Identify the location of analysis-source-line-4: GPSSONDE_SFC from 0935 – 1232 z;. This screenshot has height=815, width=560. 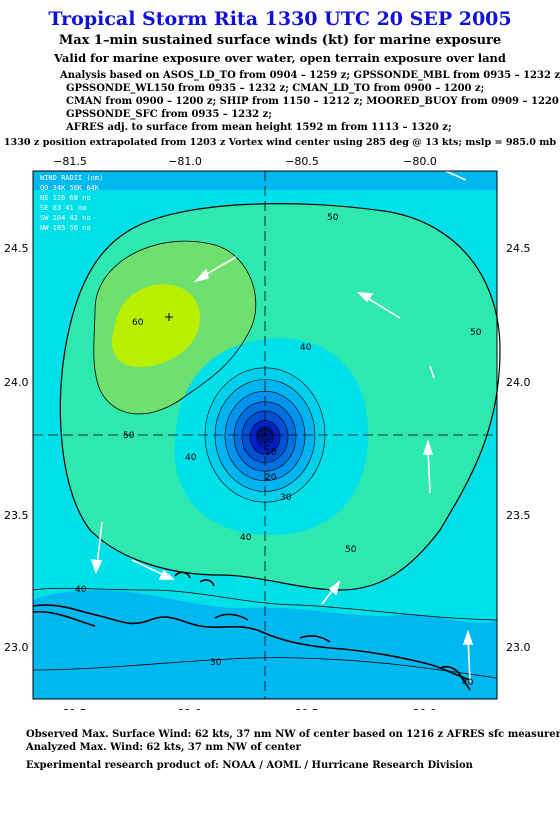
(169, 114).